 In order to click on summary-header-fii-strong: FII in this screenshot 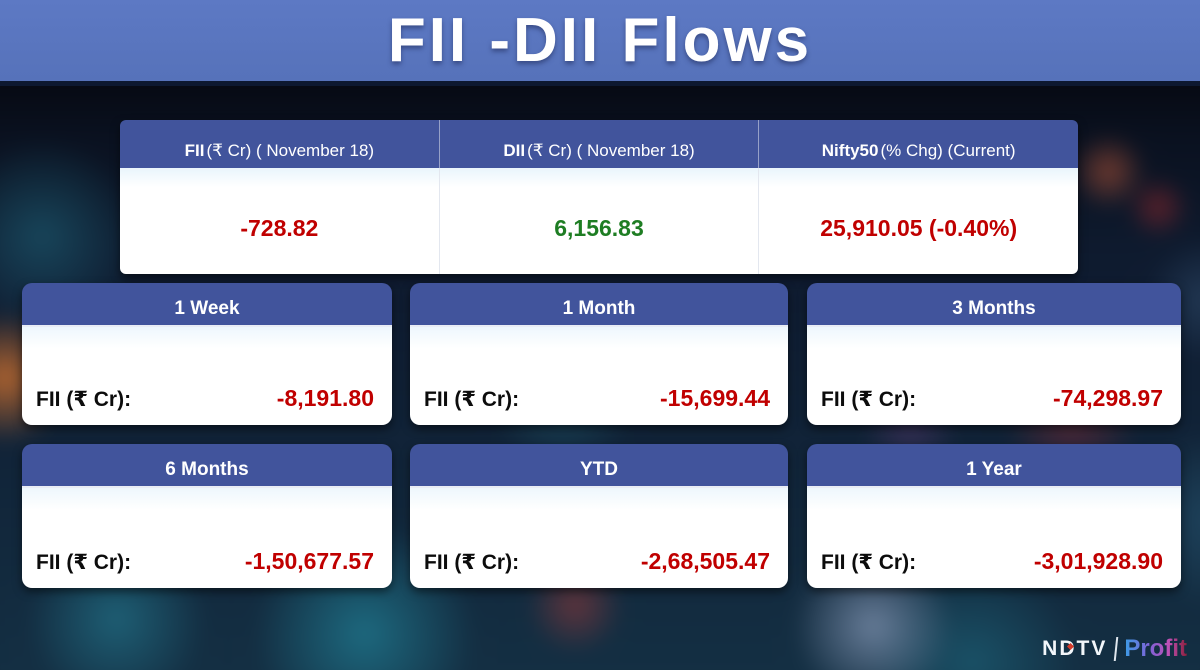, I will do `click(194, 150)`.